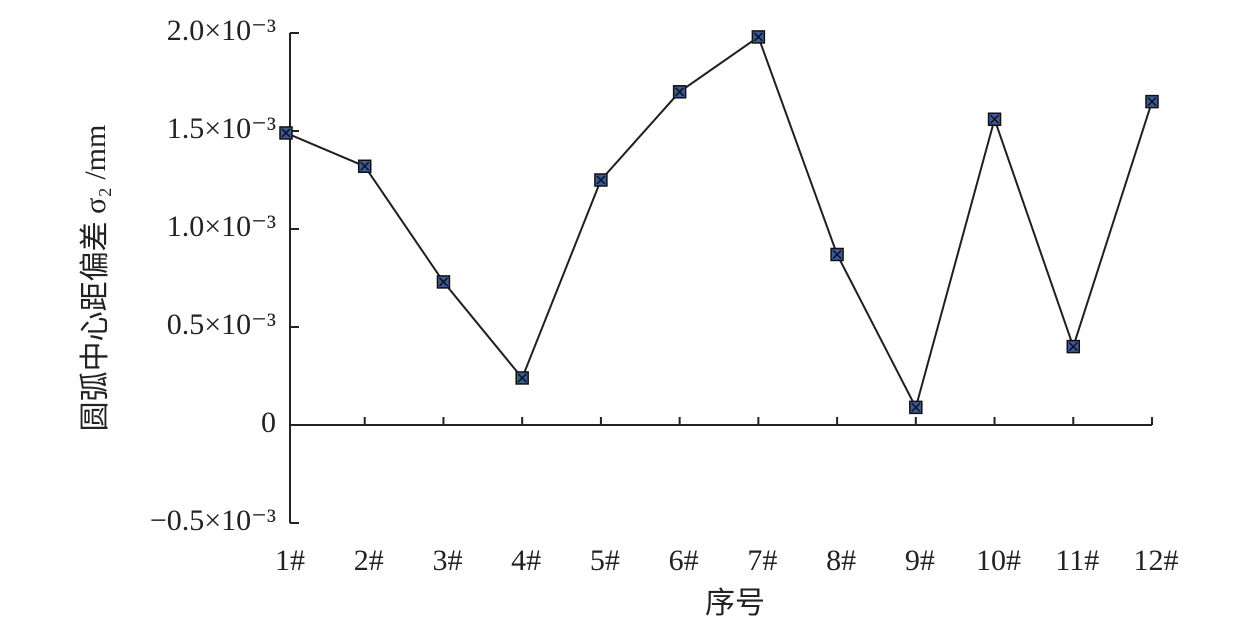  I want to click on x-axis-label: 序号, so click(735, 603).